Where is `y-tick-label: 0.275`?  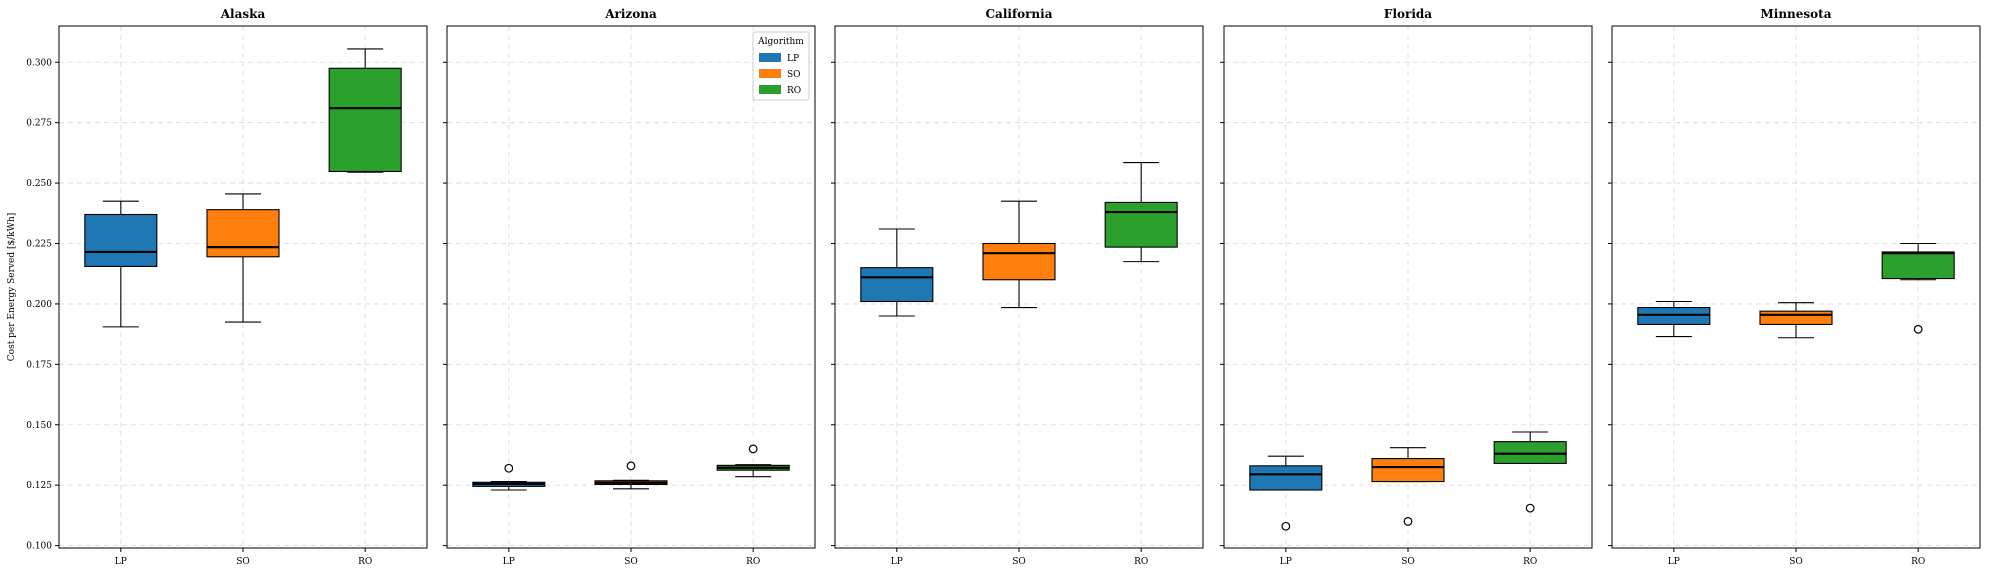 y-tick-label: 0.275 is located at coordinates (39, 124).